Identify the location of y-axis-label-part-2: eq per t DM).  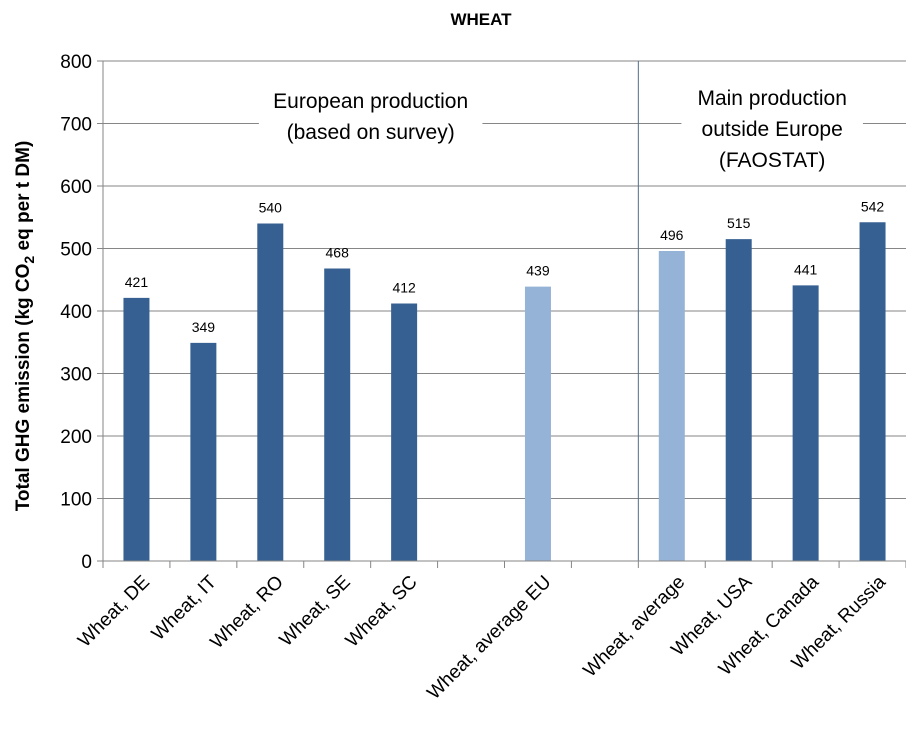
(23, 198).